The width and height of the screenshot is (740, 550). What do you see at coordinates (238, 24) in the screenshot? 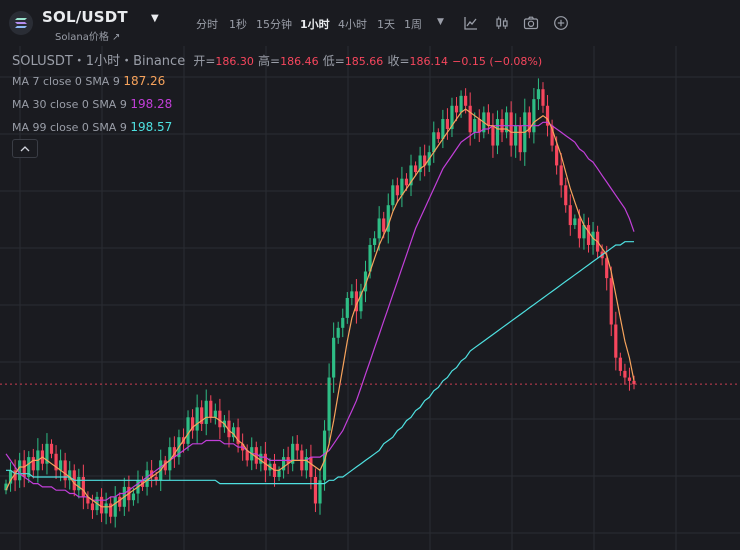
I see `tab-timeframe-1s: 1秒` at bounding box center [238, 24].